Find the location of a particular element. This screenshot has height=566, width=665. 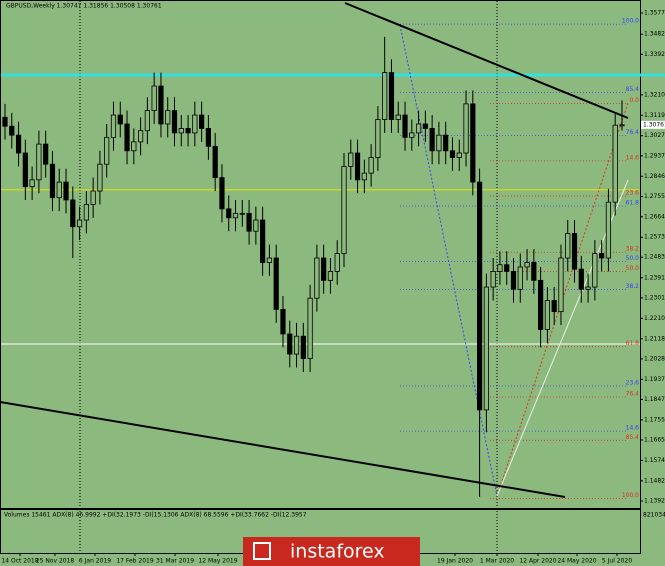

fib-label: 76.4 is located at coordinates (633, 132).